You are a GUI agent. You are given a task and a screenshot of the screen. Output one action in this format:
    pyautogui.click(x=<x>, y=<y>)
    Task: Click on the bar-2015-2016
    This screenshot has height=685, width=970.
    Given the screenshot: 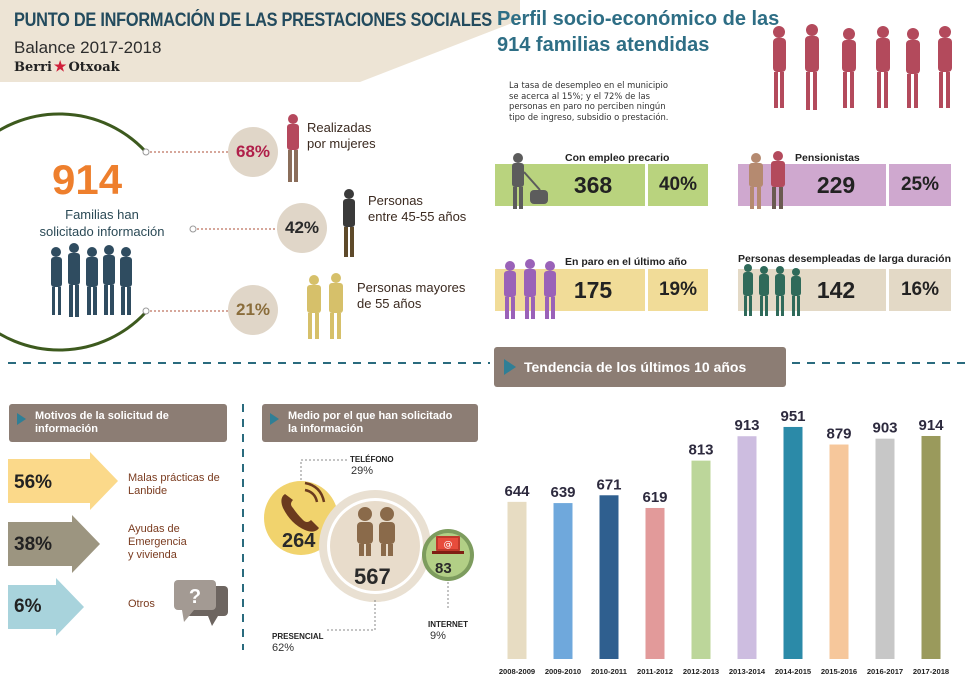 What is the action you would take?
    pyautogui.click(x=839, y=551)
    